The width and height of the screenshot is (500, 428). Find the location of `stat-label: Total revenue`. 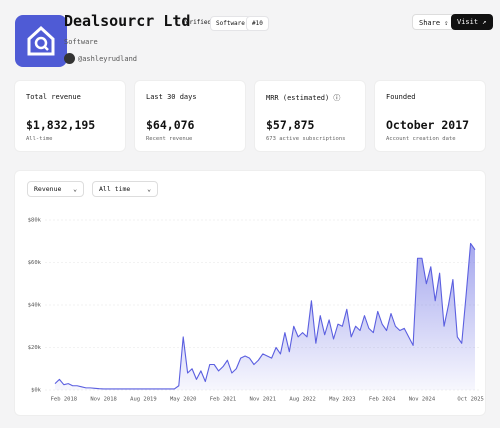

stat-label: Total revenue is located at coordinates (53, 97).